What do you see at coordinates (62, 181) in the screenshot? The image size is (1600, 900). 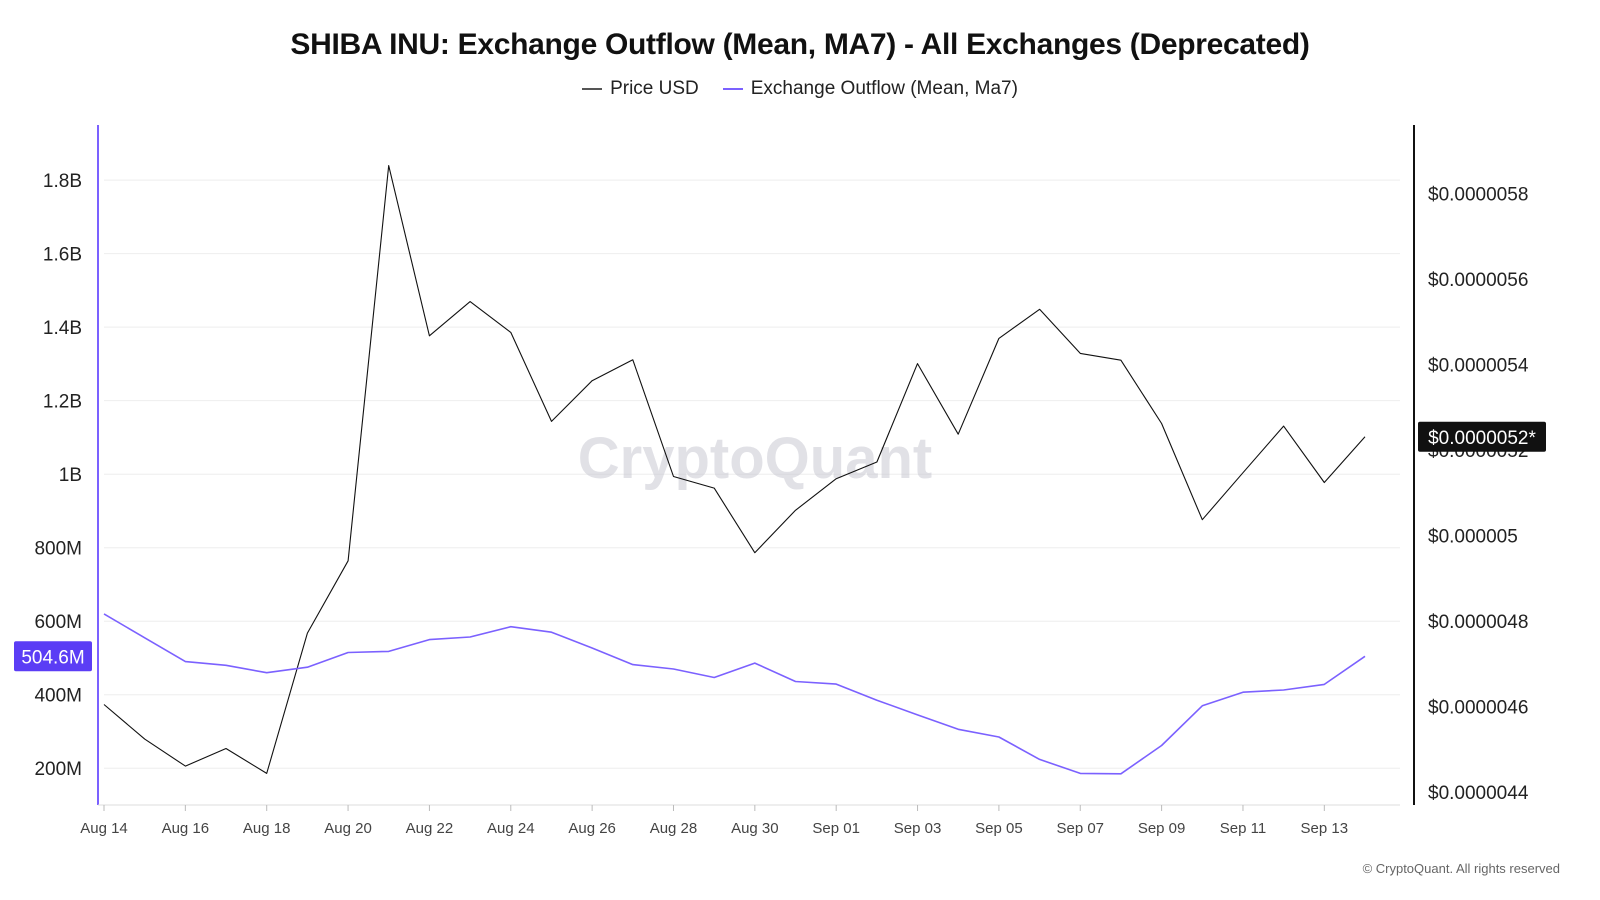 I see `left-axis-tick-label: 1.8B` at bounding box center [62, 181].